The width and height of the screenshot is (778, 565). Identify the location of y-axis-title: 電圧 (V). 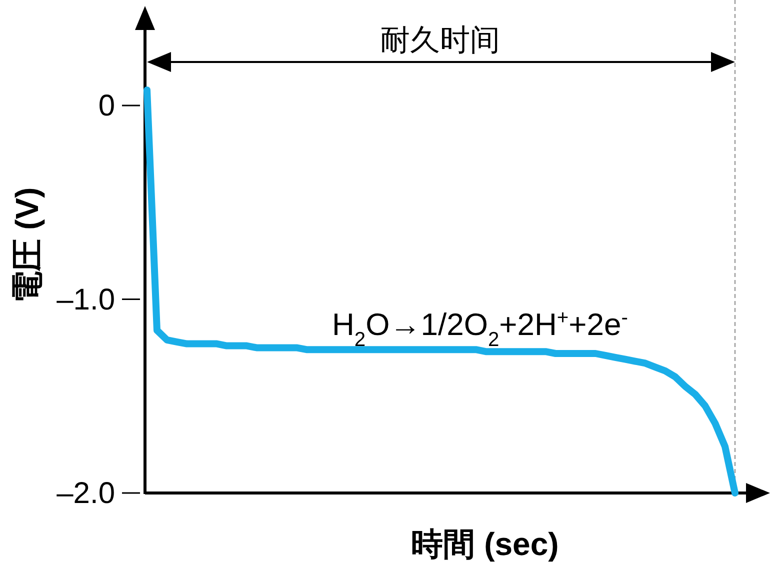
(27, 245).